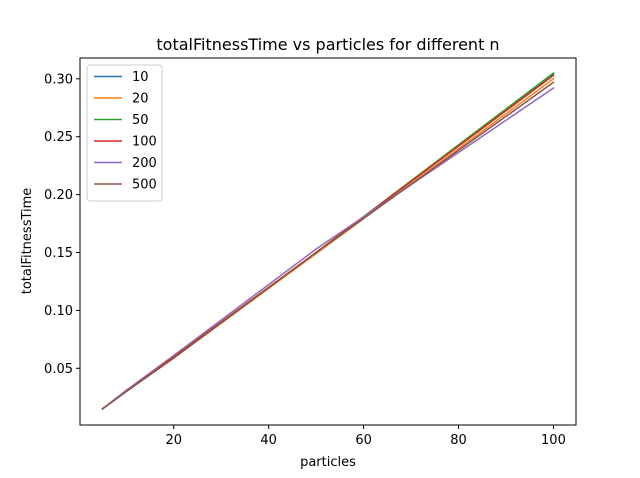 The width and height of the screenshot is (640, 478). I want to click on y-axis: 0.05 0.10 0.15 0.20 0.25 0.30, so click(62, 224).